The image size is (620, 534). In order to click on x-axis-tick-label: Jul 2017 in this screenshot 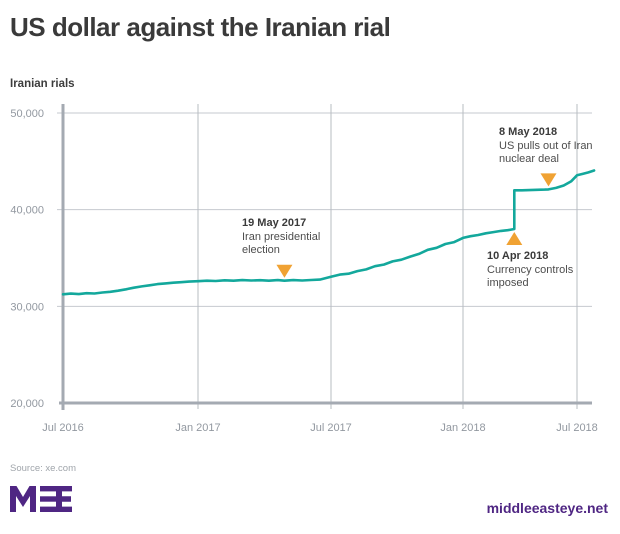, I will do `click(331, 428)`.